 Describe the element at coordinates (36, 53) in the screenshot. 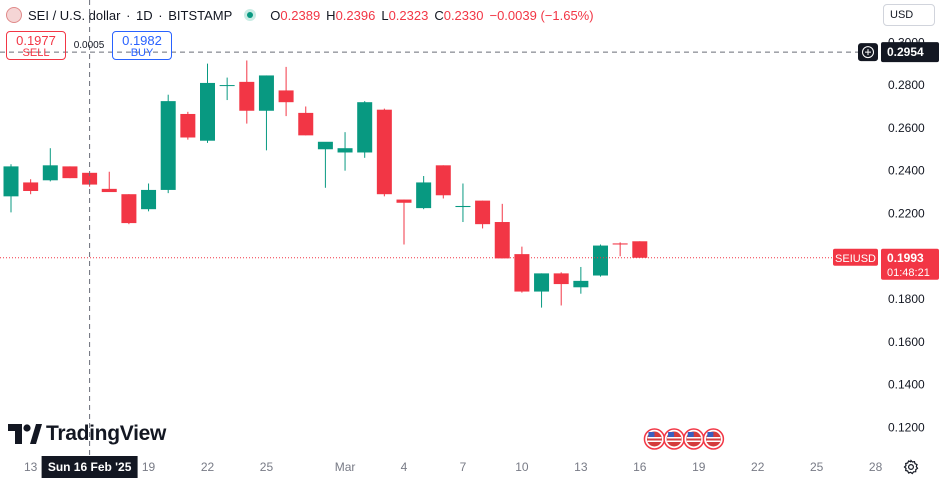

I see `sell-label: SELL` at that location.